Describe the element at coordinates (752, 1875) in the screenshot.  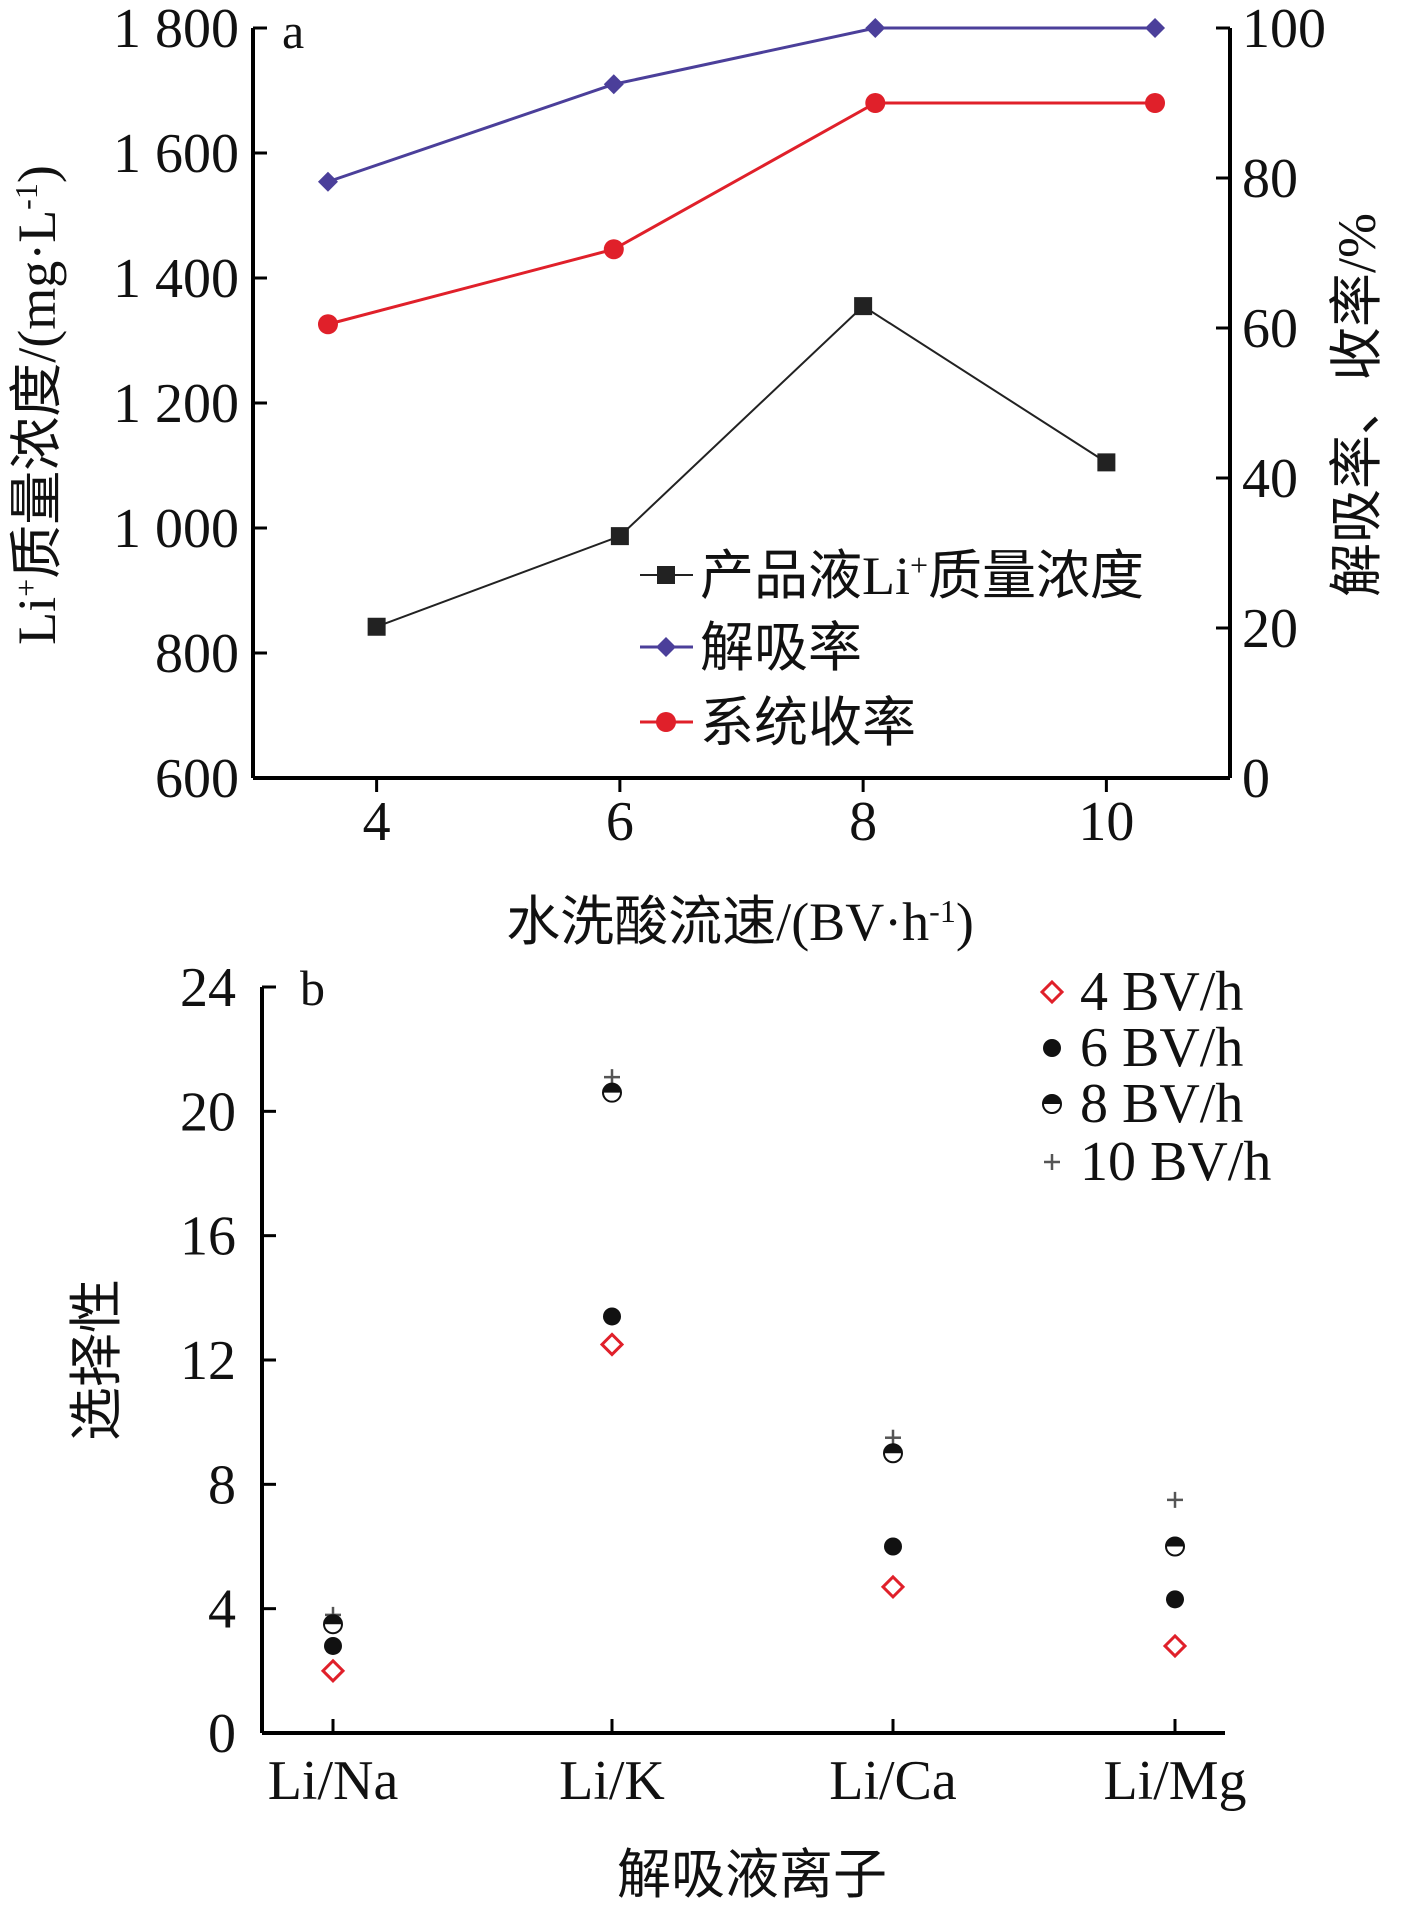
I see `panel-b-xlabel: 解吸液离子` at that location.